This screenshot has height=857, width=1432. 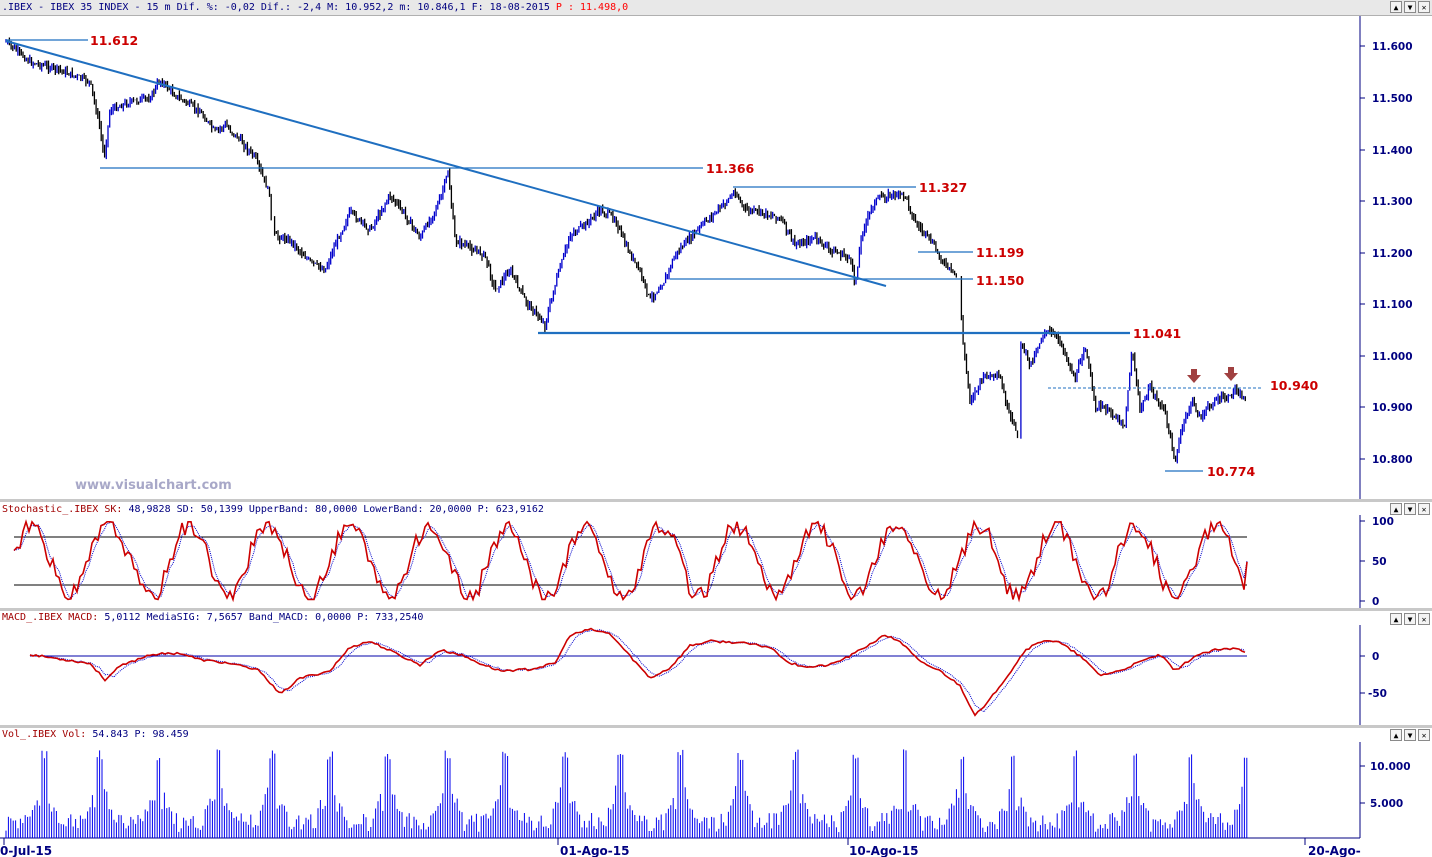 I want to click on level-label: 11.150, so click(x=1000, y=280).